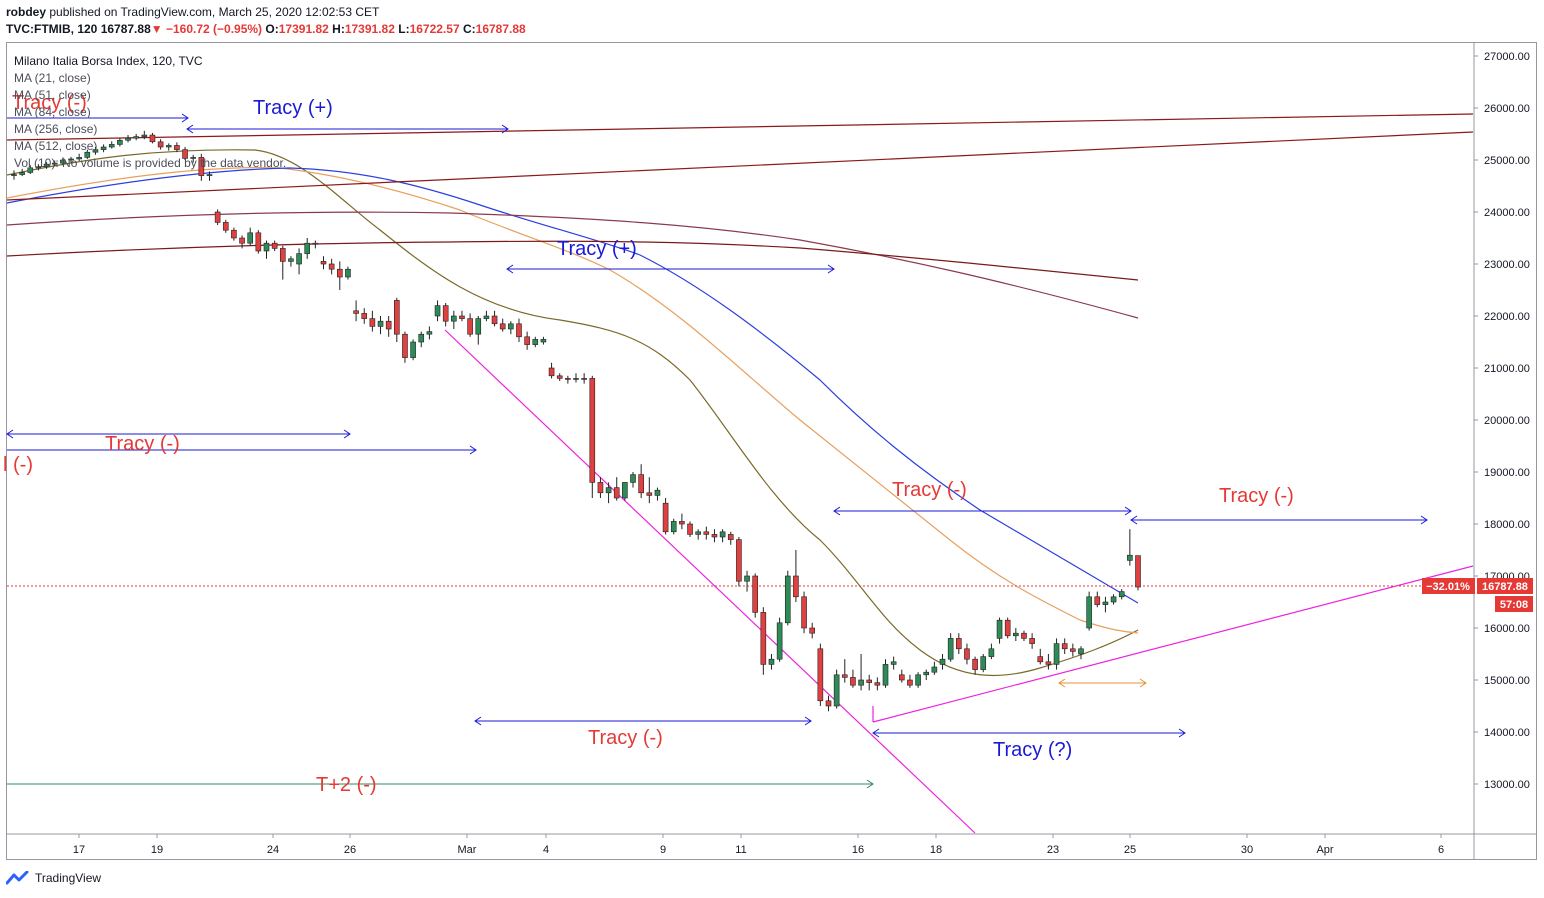  I want to click on legend-ma51: MA (51, close), so click(52, 95).